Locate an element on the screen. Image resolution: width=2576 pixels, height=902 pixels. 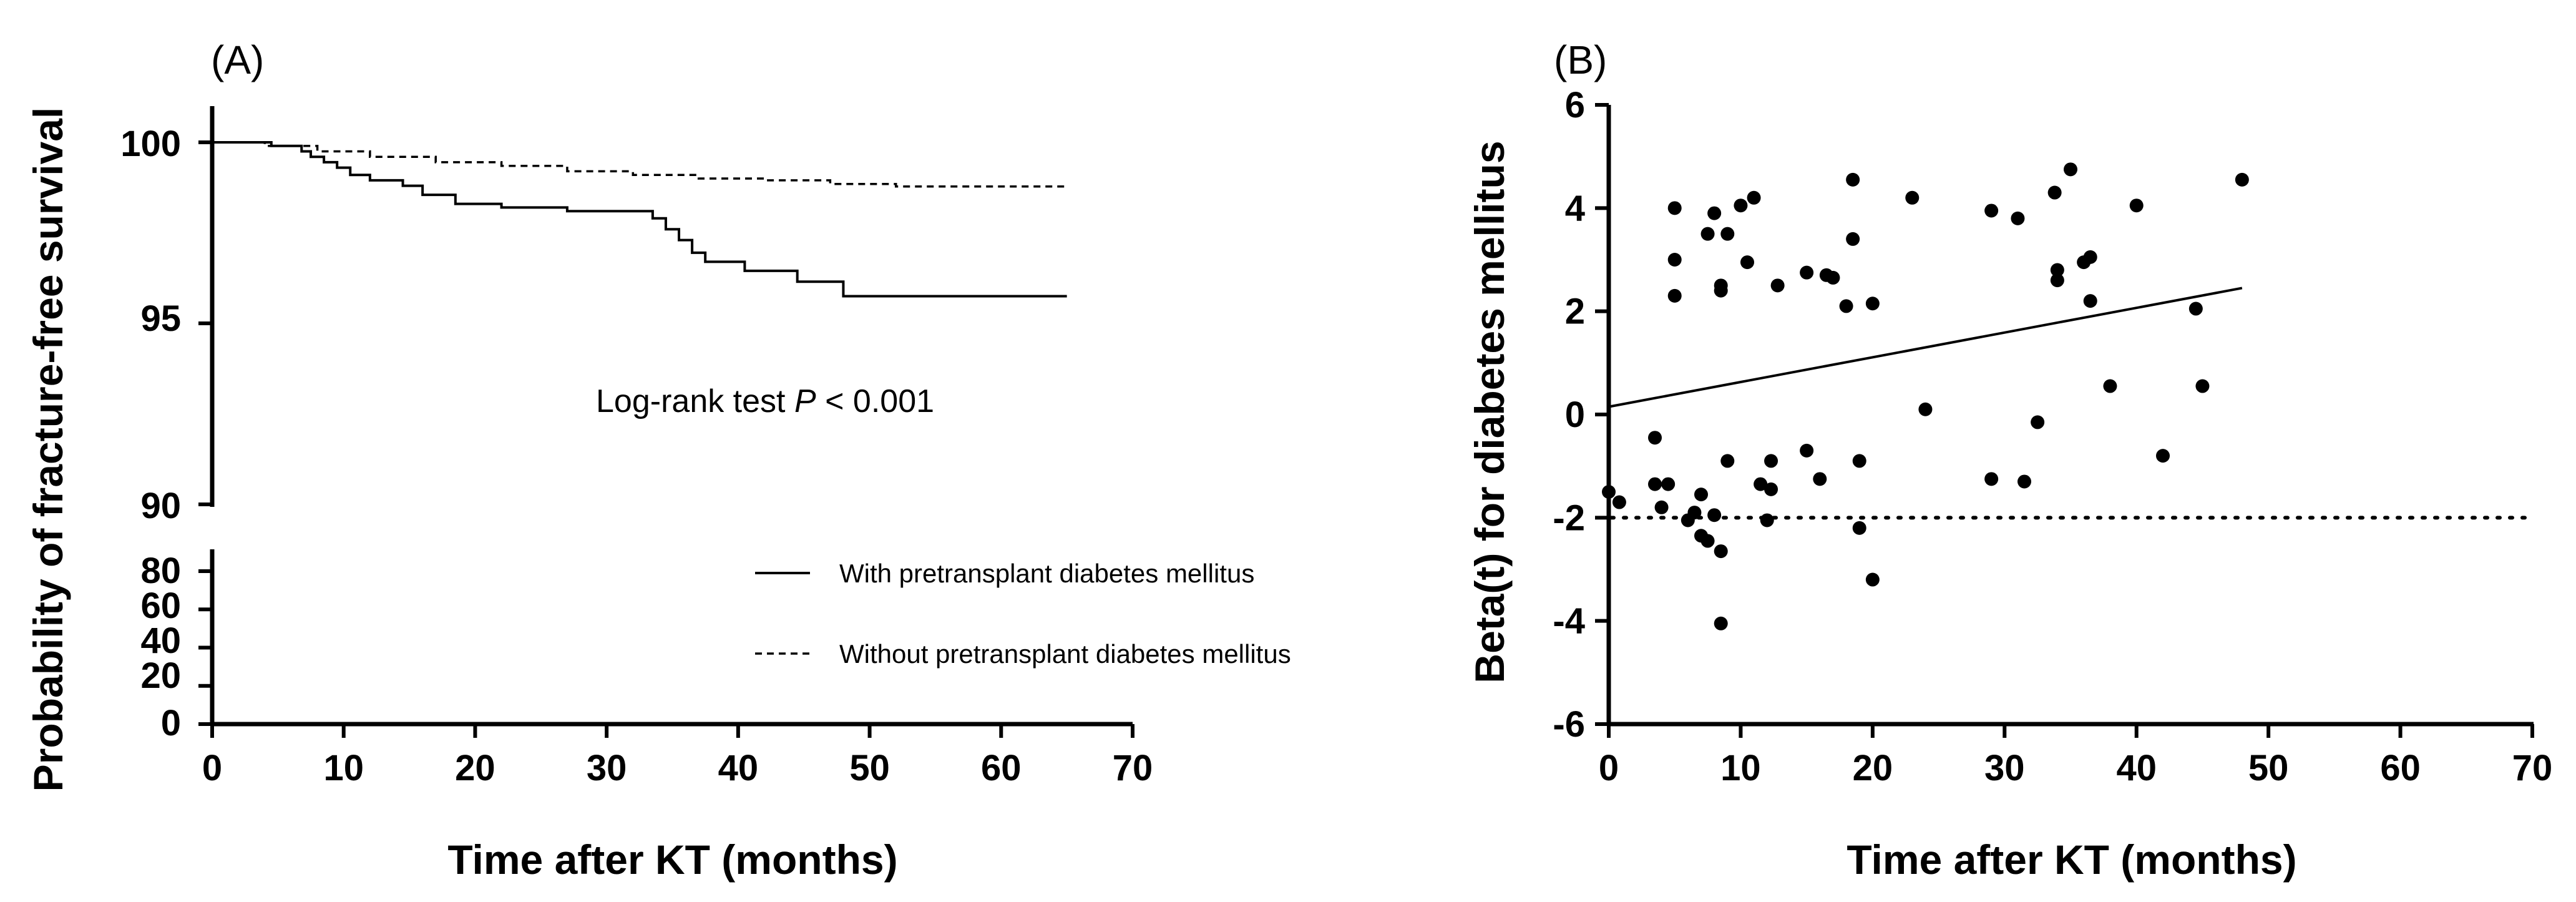
panel-a-label: (A) is located at coordinates (237, 60).